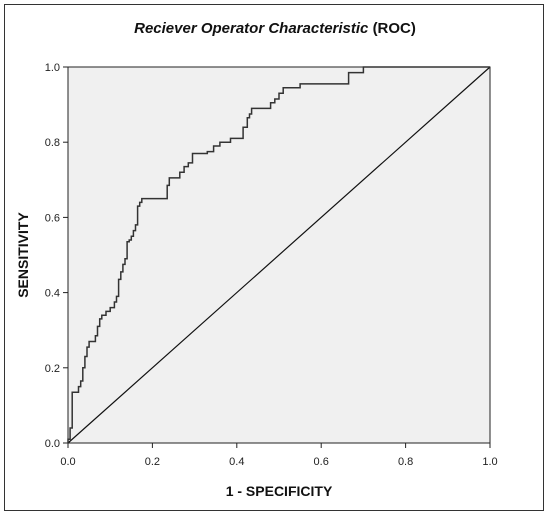 Image resolution: width=550 pixels, height=517 pixels. What do you see at coordinates (489, 462) in the screenshot?
I see `x-tick-label: 1.0` at bounding box center [489, 462].